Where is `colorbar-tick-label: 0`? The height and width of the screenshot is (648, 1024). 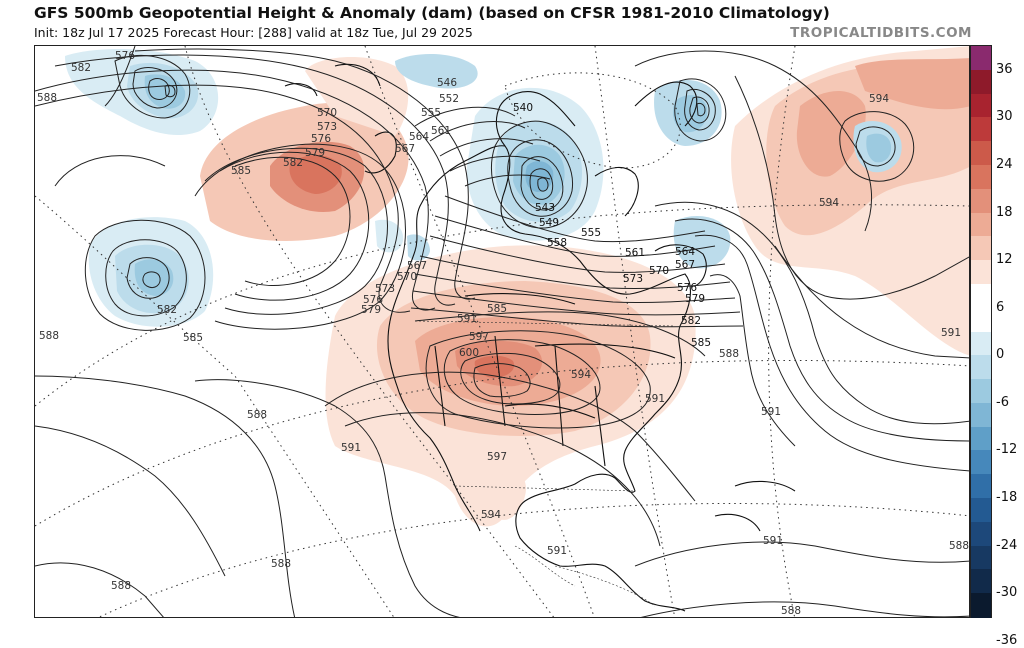 colorbar-tick-label: 0 is located at coordinates (1000, 355).